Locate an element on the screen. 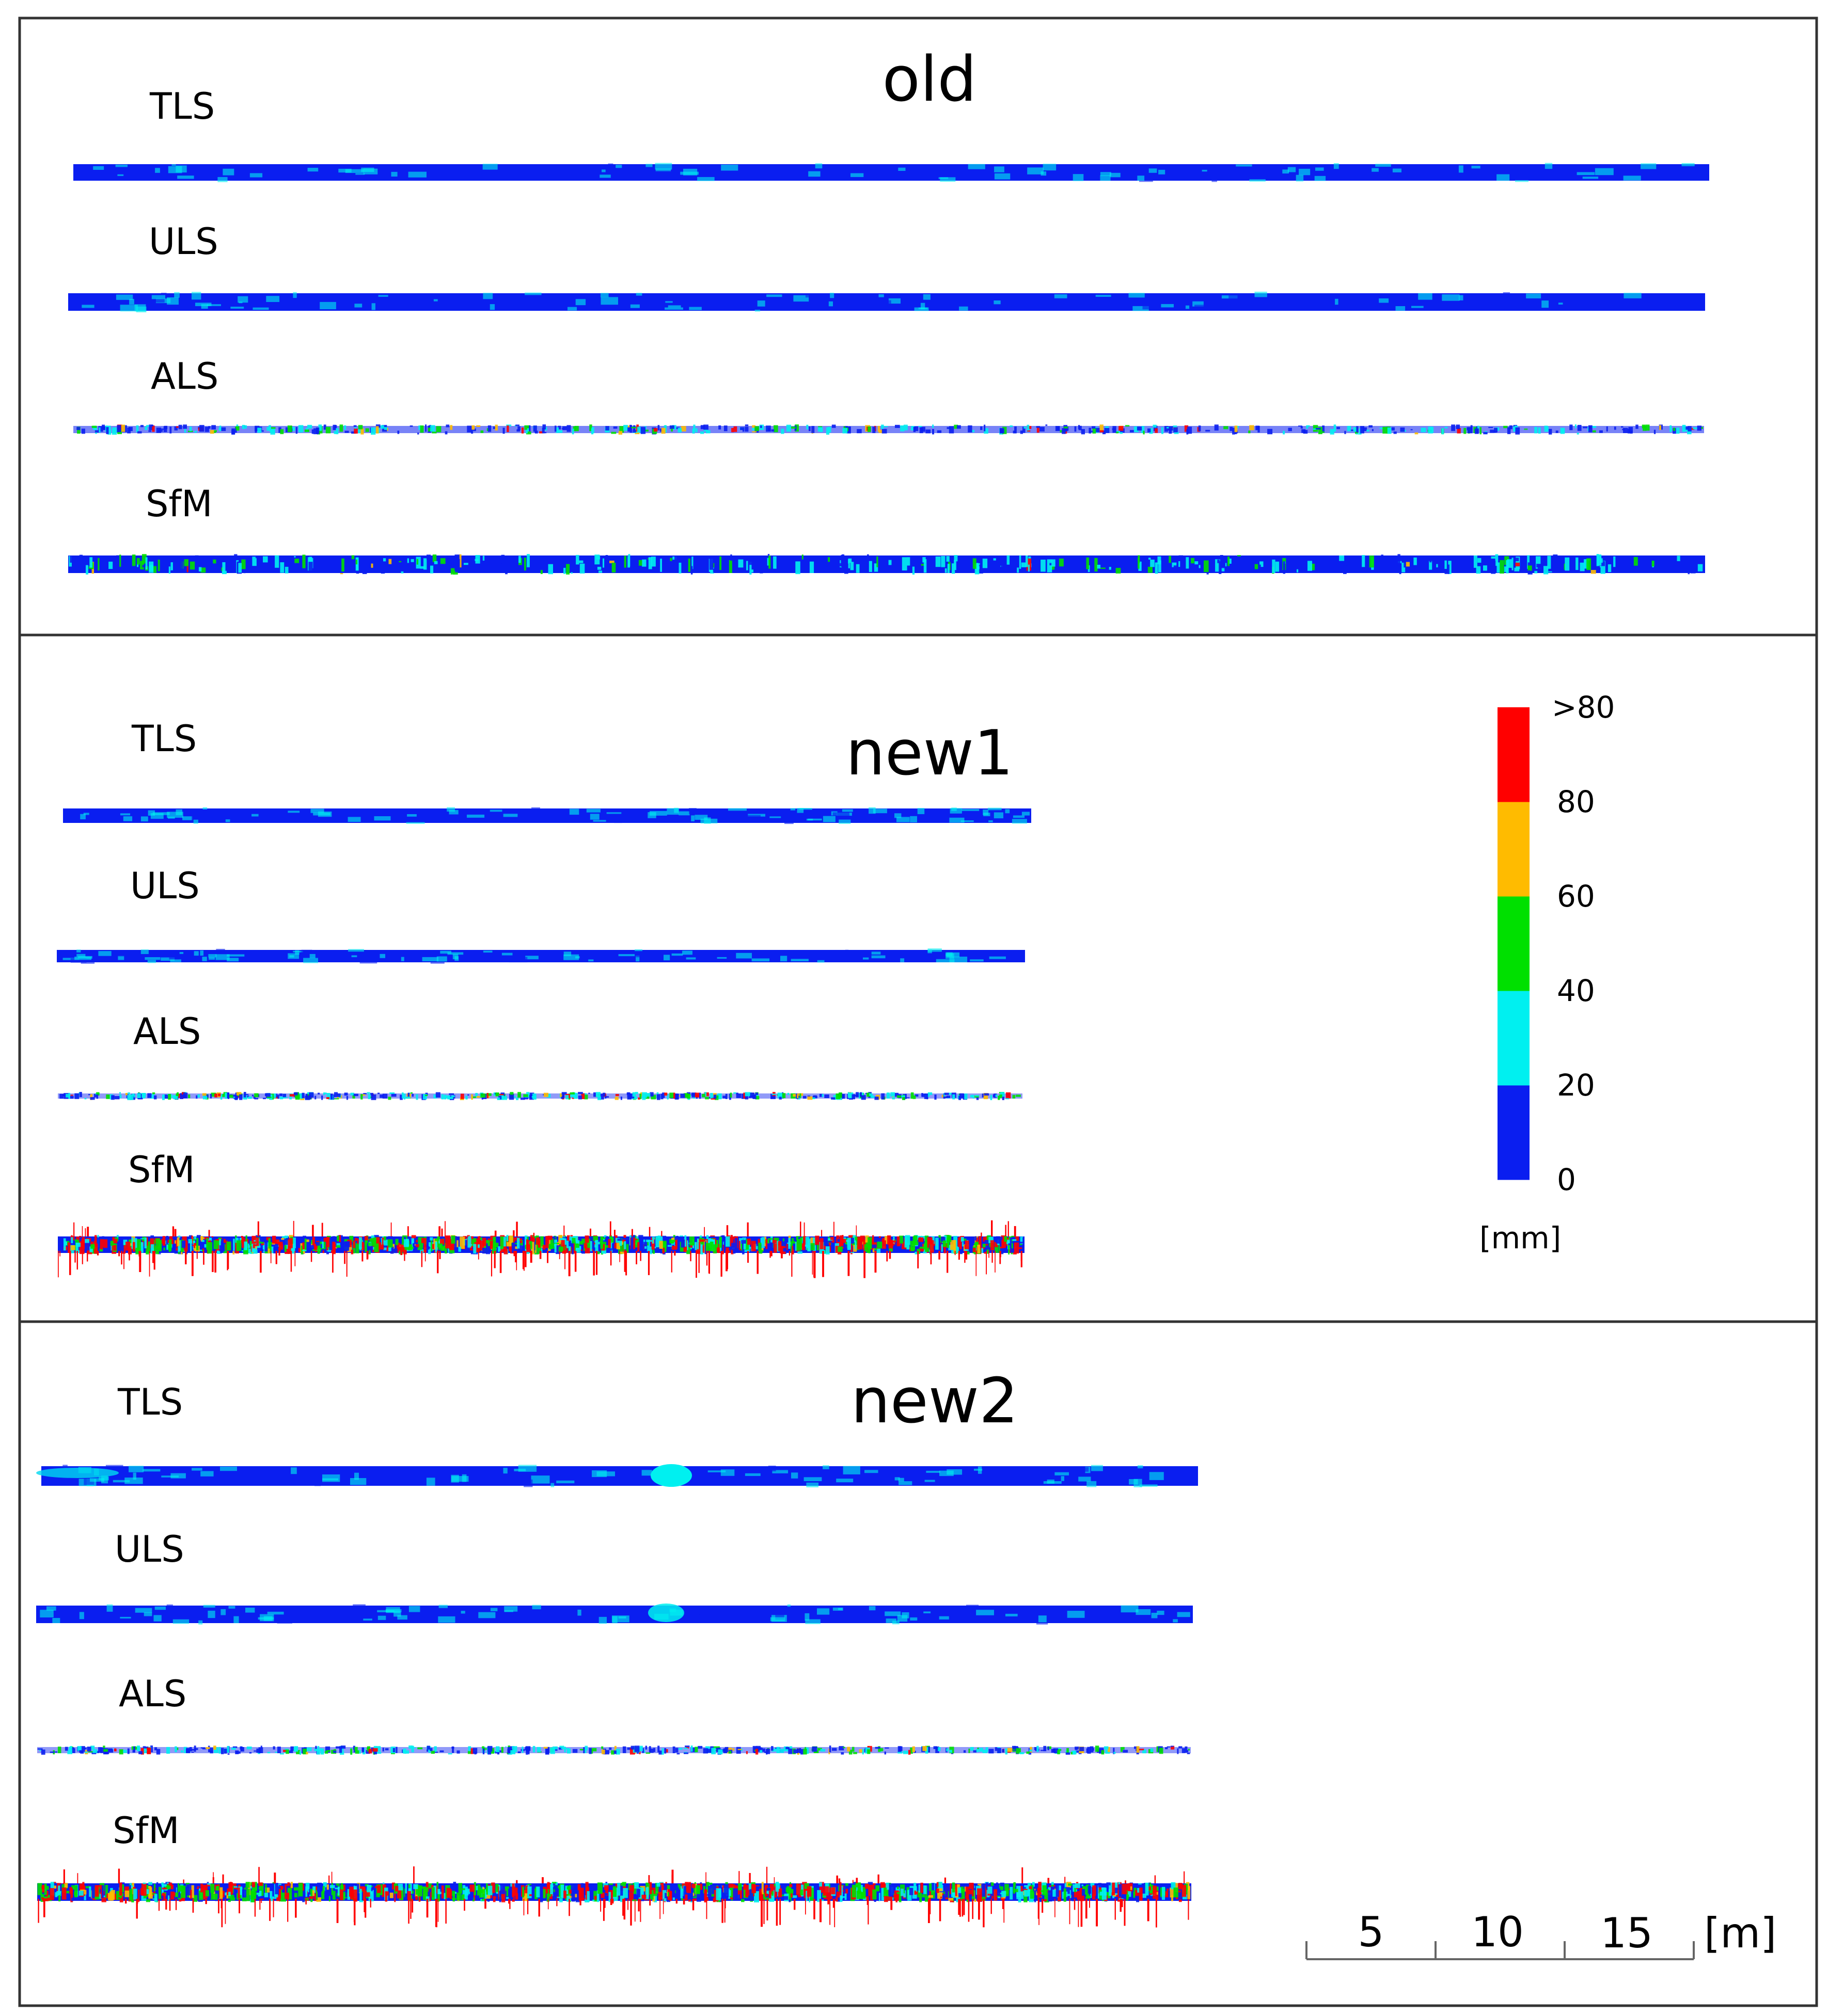 This screenshot has width=1828, height=2016. scale-bar-label-15: 15 is located at coordinates (1627, 1933).